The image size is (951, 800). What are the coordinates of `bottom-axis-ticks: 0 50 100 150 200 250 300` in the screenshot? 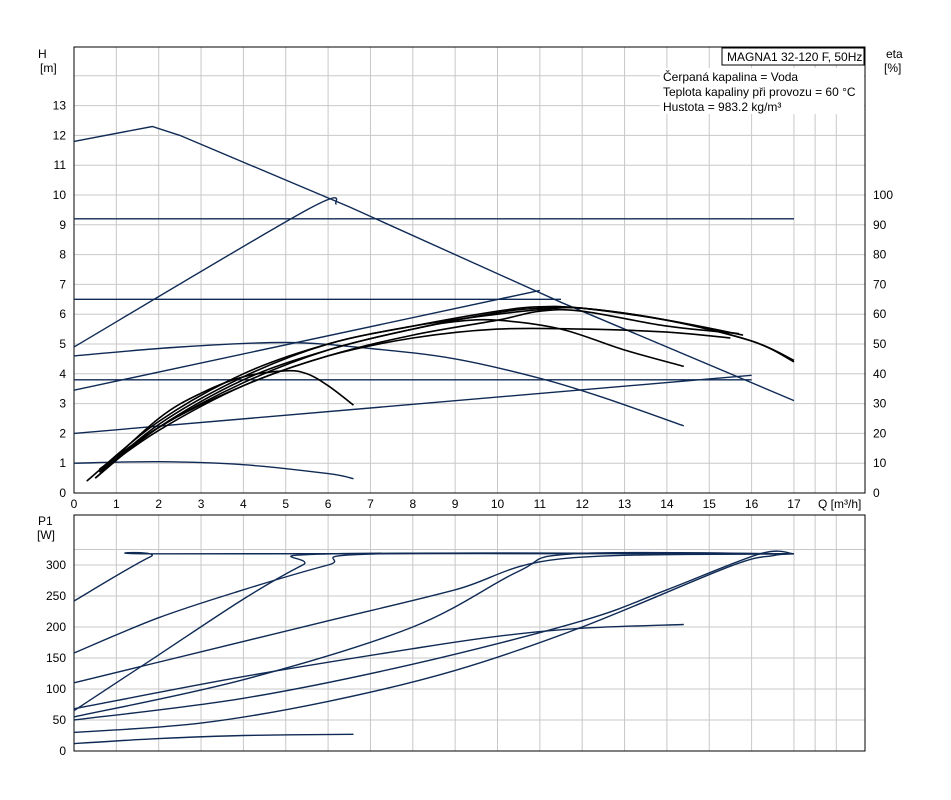 It's located at (56, 658).